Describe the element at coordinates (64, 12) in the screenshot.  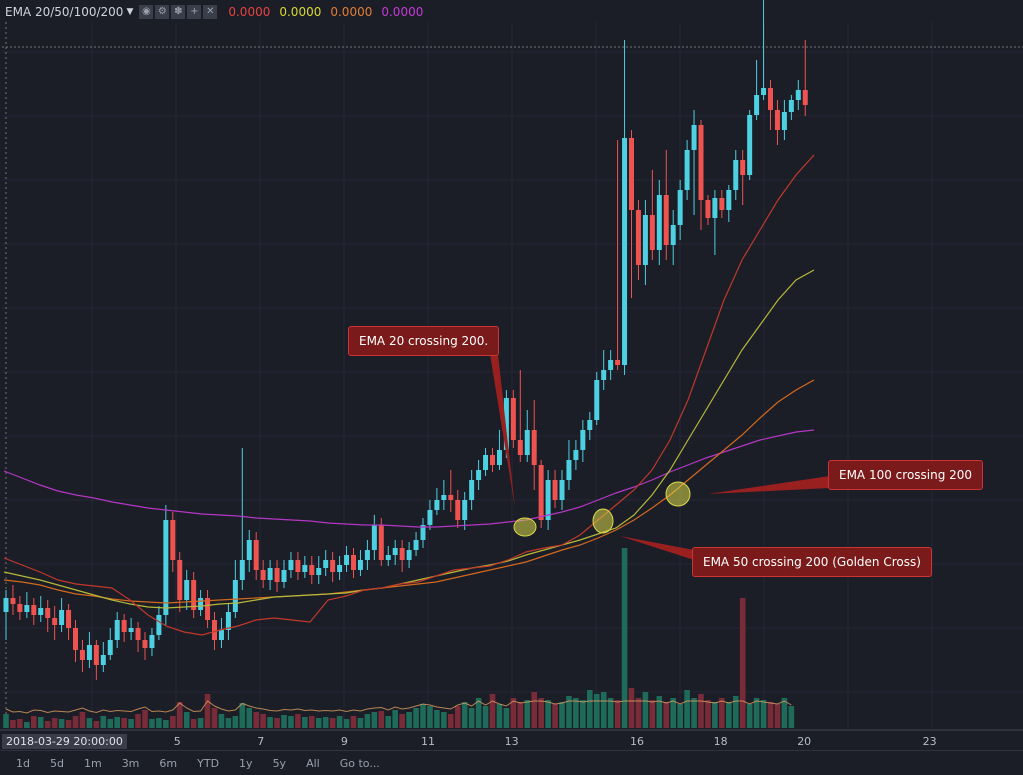
I see `study-label: EMA 20/50/100/200` at that location.